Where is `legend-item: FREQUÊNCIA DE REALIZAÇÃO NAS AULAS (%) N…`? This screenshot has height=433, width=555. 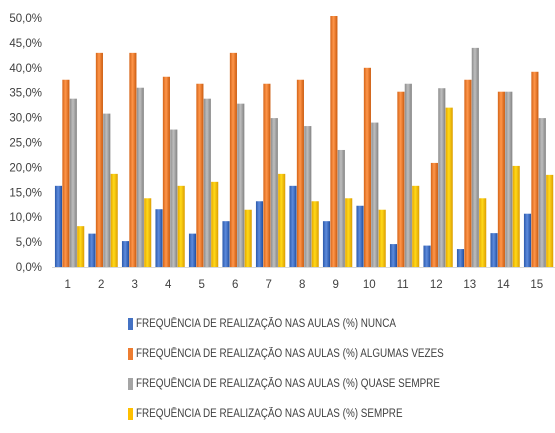 legend-item: FREQUÊNCIA DE REALIZAÇÃO NAS AULAS (%) N… is located at coordinates (311, 324).